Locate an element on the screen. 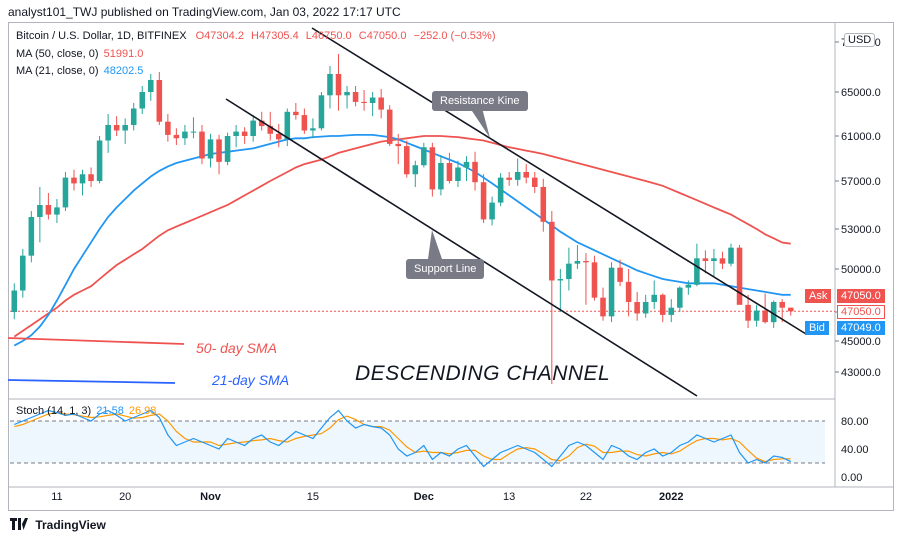 The image size is (900, 542). currency-selector: USD is located at coordinates (860, 40).